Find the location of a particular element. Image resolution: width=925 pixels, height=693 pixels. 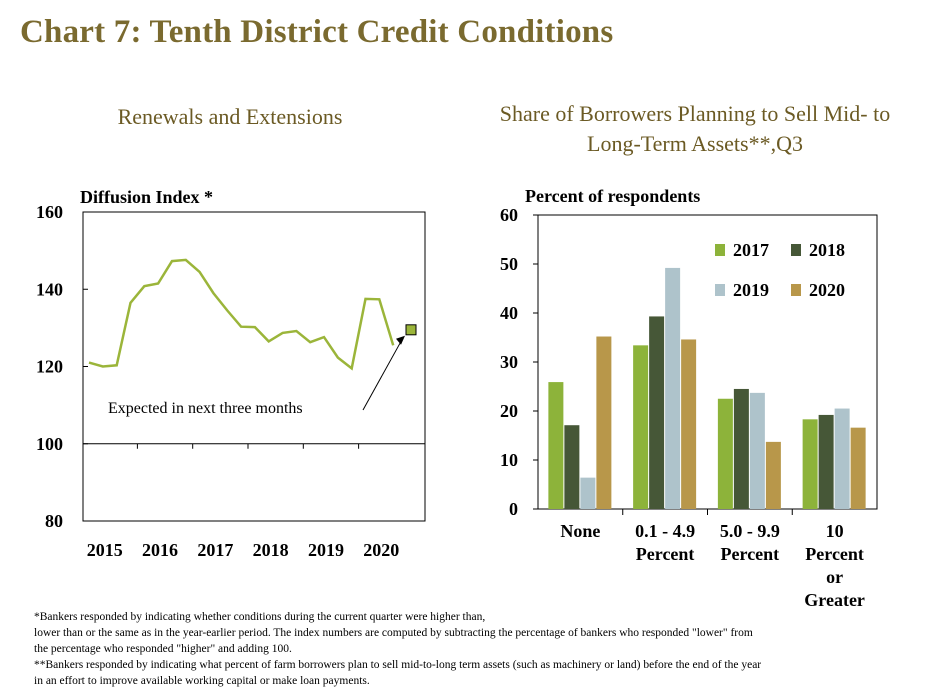

series-line is located at coordinates (241, 314).